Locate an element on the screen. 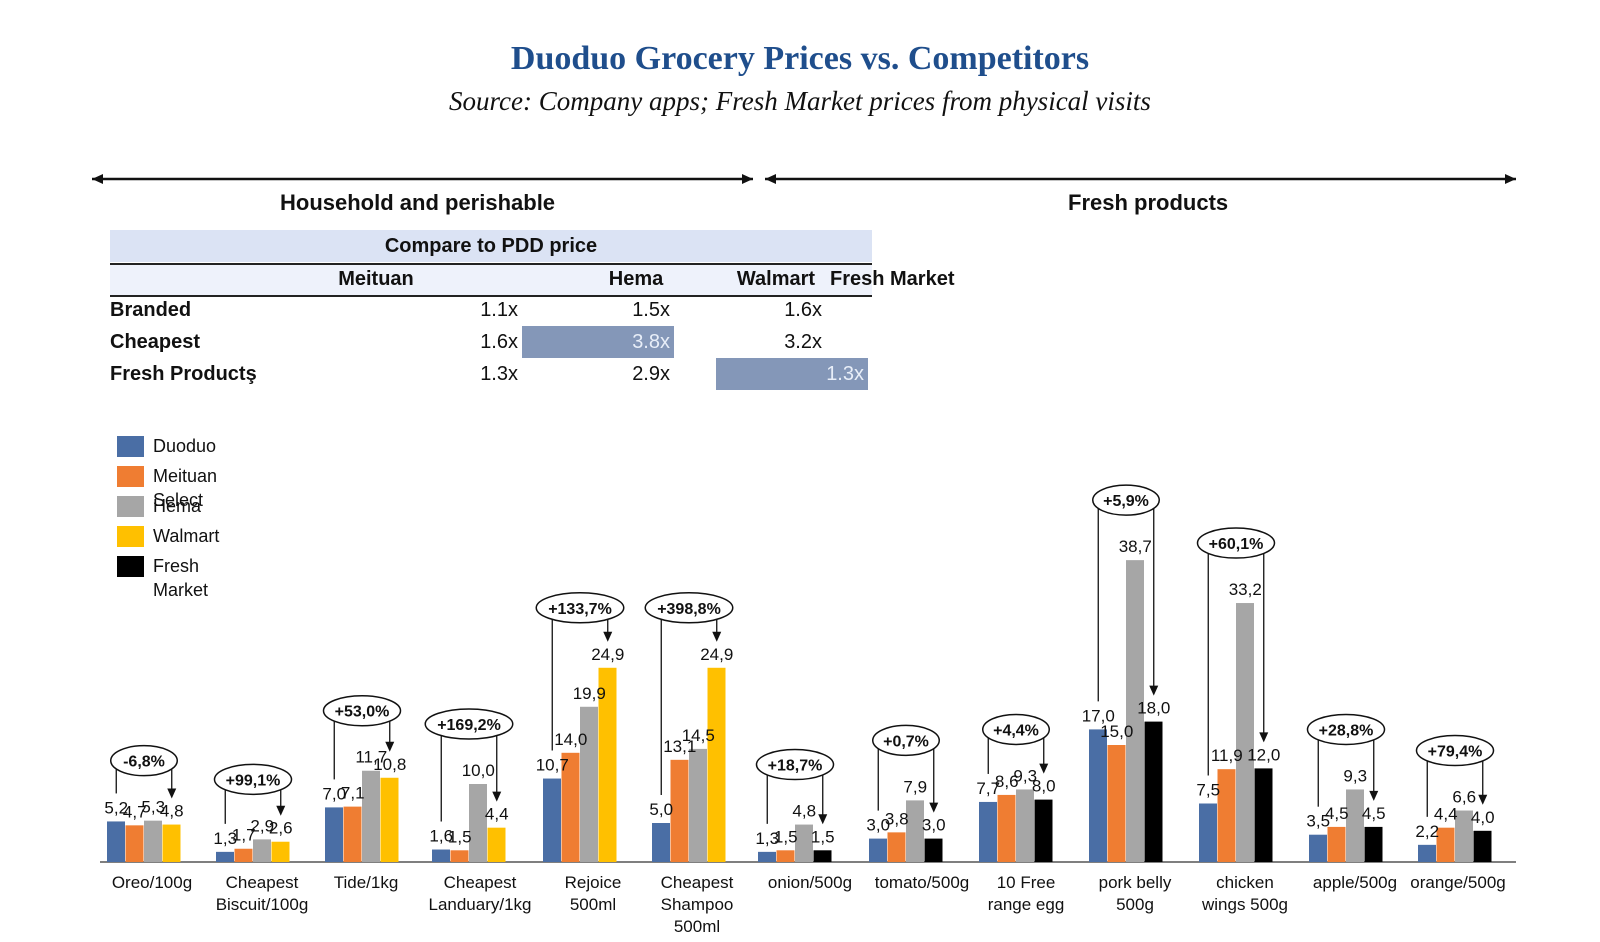 The width and height of the screenshot is (1600, 942). legend-label: Hema is located at coordinates (177, 506).